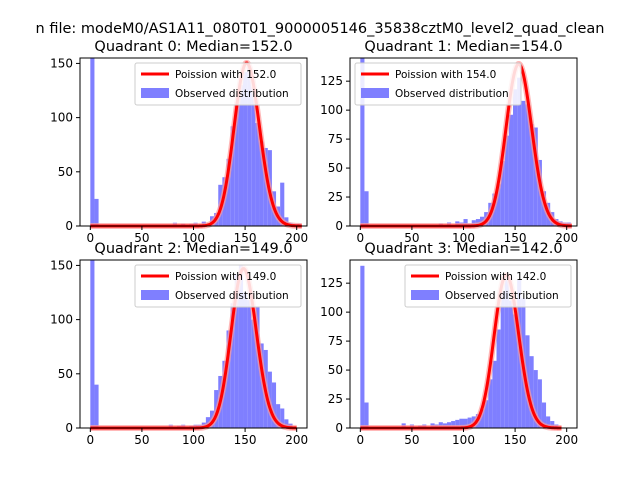 This screenshot has width=640, height=480. What do you see at coordinates (193, 249) in the screenshot?
I see `panel-title: Quadrant 2: Median=149.0` at bounding box center [193, 249].